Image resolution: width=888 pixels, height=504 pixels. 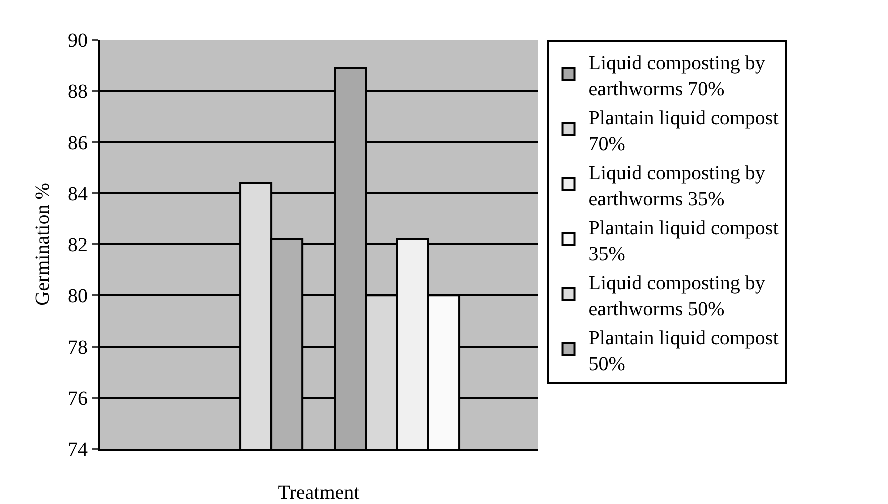 What do you see at coordinates (78, 92) in the screenshot?
I see `y-tick-label: 88` at bounding box center [78, 92].